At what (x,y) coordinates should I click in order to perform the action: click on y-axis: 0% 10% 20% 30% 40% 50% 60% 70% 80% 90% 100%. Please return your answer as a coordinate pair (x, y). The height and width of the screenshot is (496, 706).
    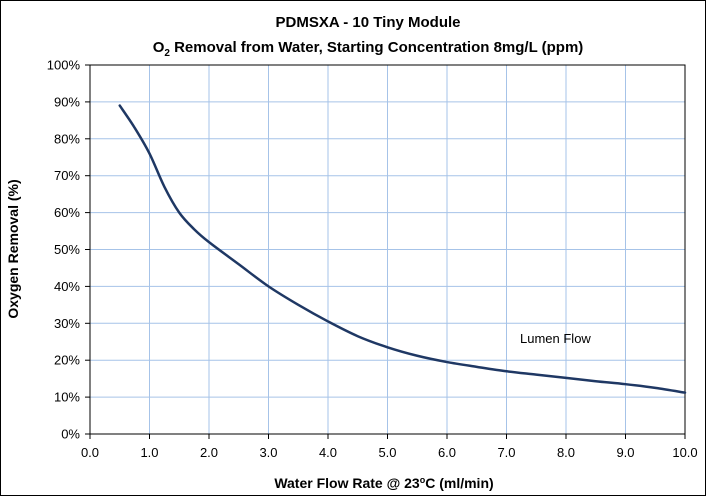
    Looking at the image, I should click on (68, 250).